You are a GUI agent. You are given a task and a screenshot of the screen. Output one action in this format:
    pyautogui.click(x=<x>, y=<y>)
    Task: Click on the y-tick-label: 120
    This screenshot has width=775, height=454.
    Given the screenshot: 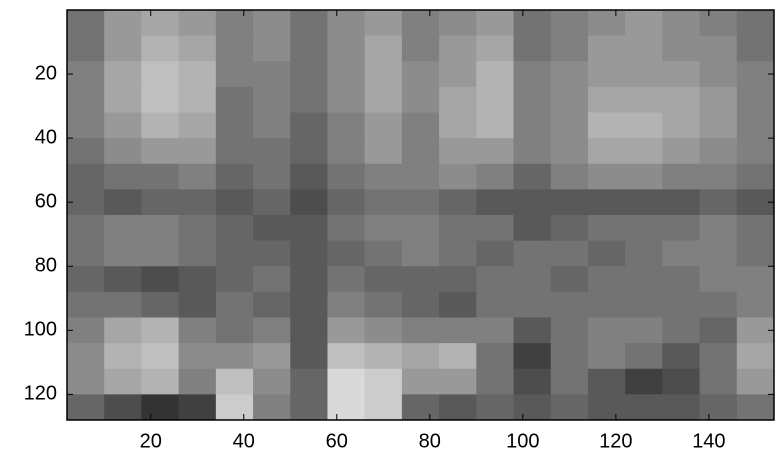 What is the action you would take?
    pyautogui.click(x=40, y=394)
    